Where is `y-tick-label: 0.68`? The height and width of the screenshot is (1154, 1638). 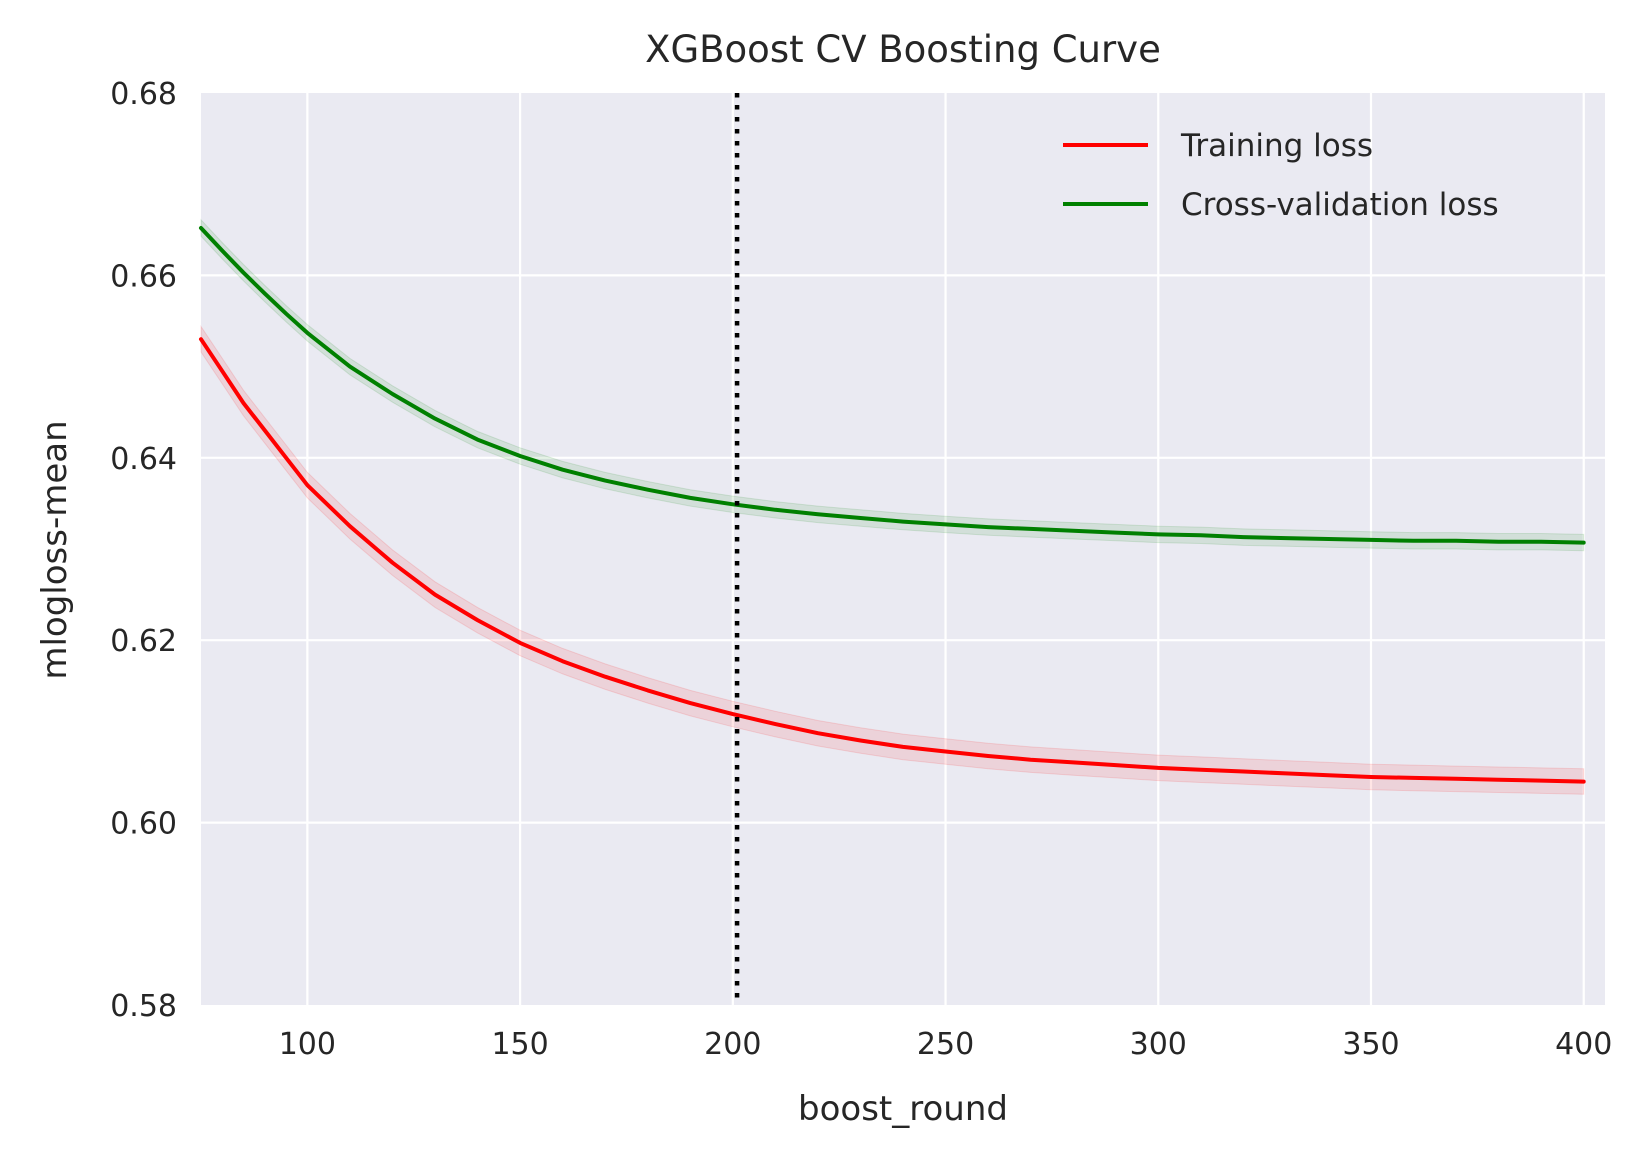 y-tick-label: 0.68 is located at coordinates (143, 94).